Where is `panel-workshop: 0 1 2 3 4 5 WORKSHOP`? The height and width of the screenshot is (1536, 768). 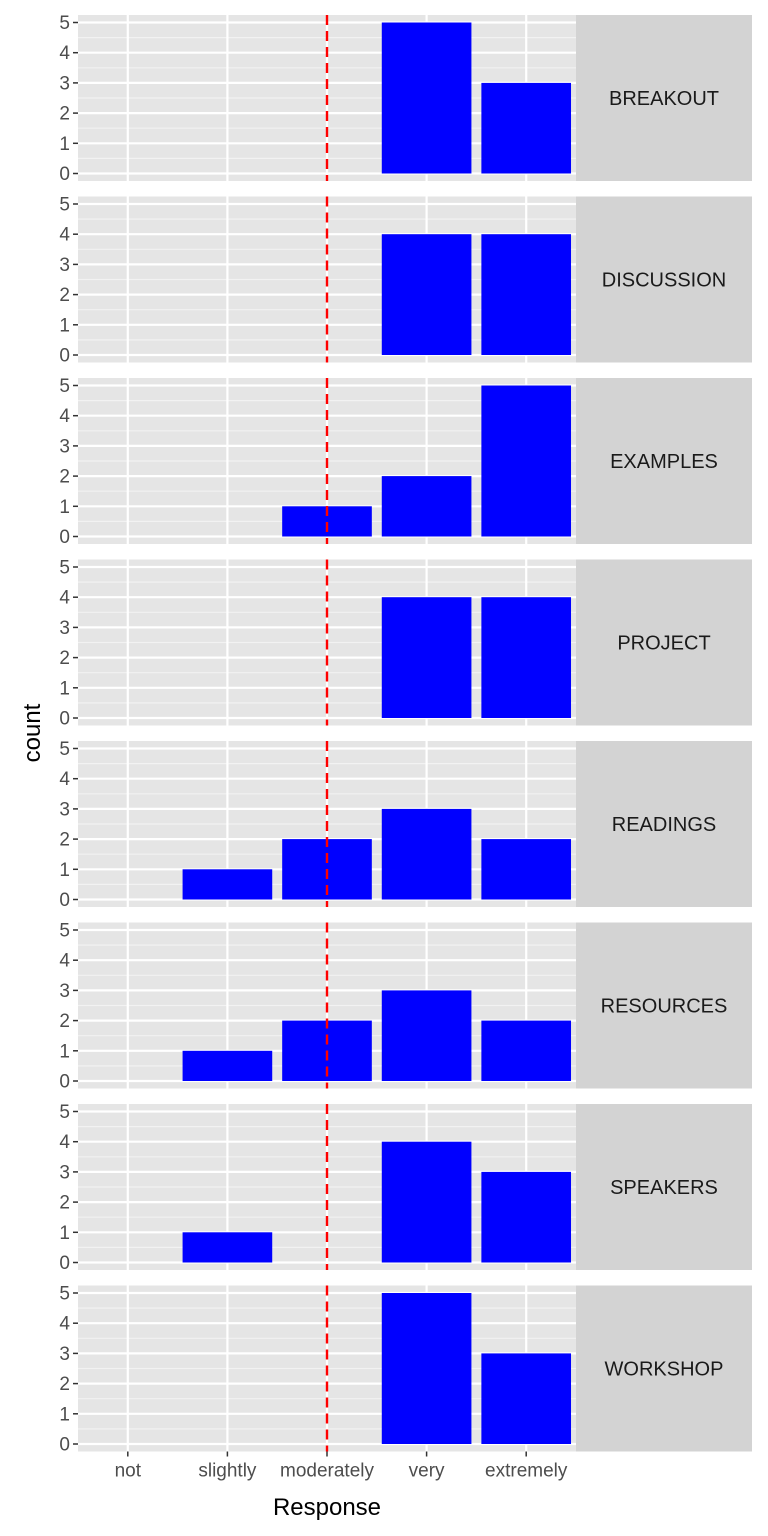
panel-workshop: 0 1 2 3 4 5 WORKSHOP is located at coordinates (405, 1370).